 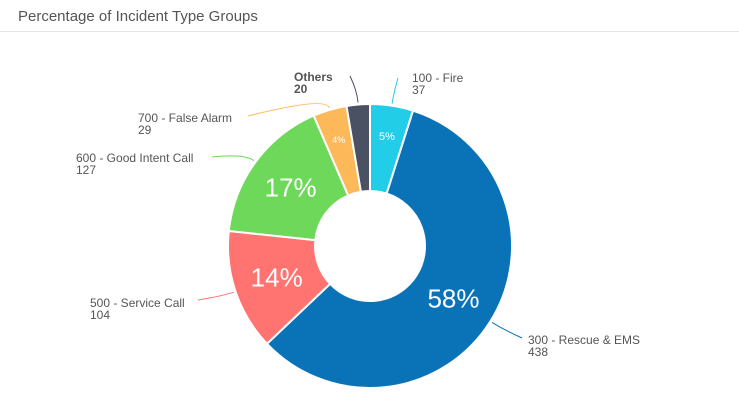 I want to click on pct-label-300-rescue-ems: 58%, so click(x=453, y=298).